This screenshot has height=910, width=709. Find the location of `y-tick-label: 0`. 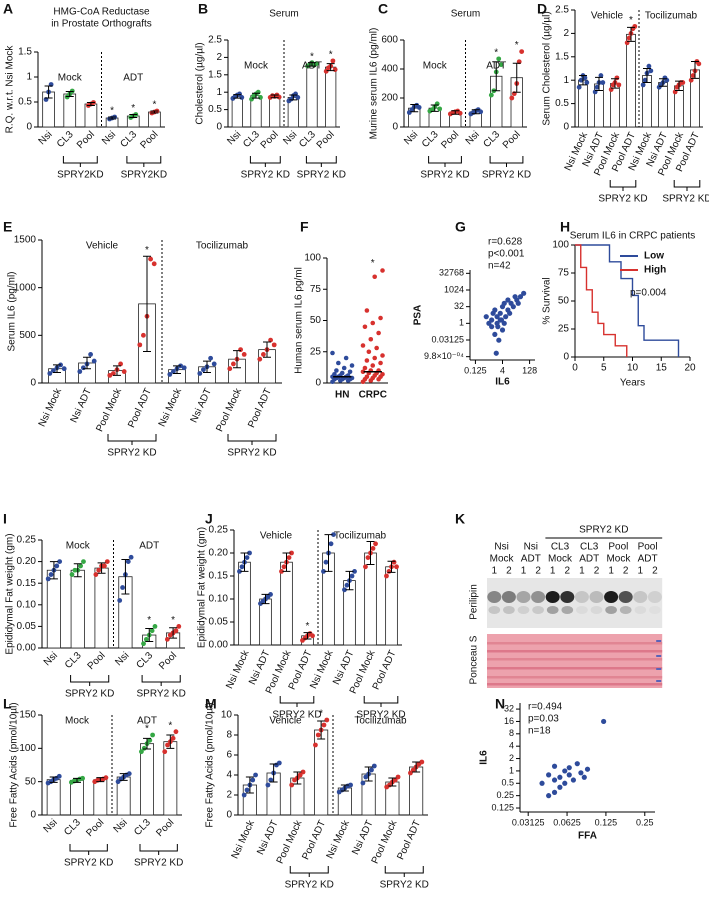

y-tick-label: 0 is located at coordinates (566, 357).